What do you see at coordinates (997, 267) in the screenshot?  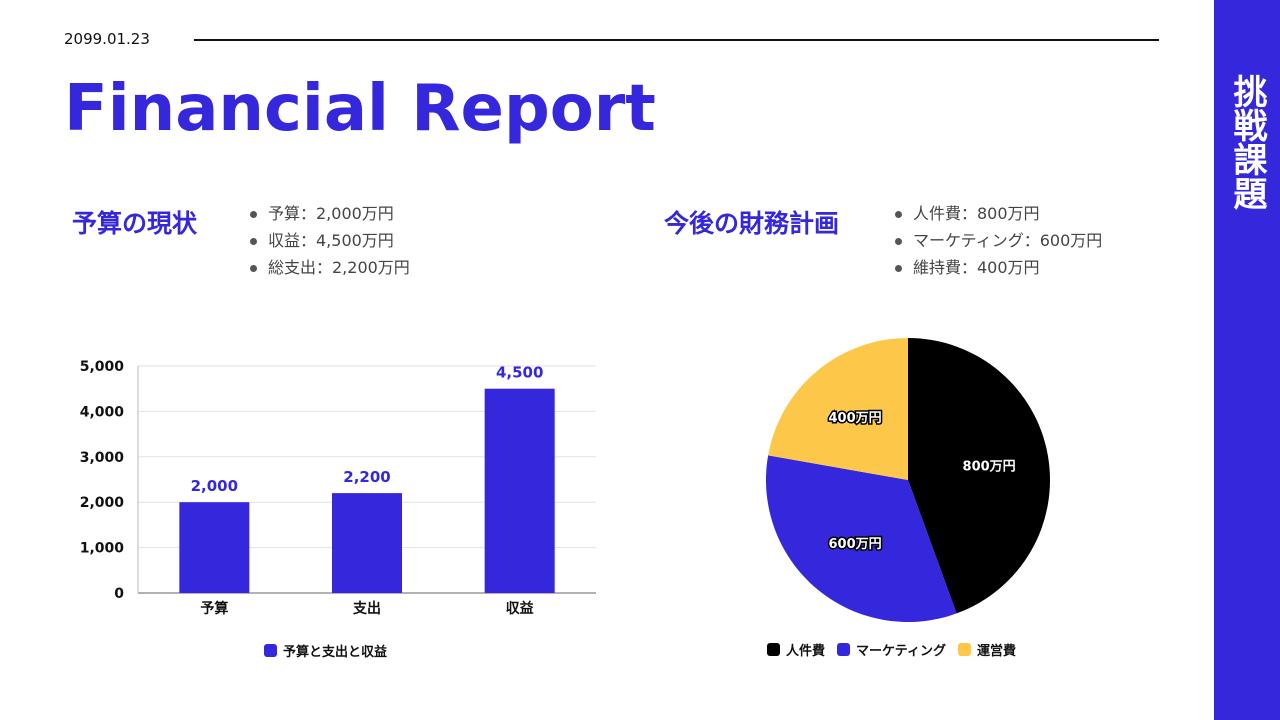 I see `list-item: 維持費：400万円` at bounding box center [997, 267].